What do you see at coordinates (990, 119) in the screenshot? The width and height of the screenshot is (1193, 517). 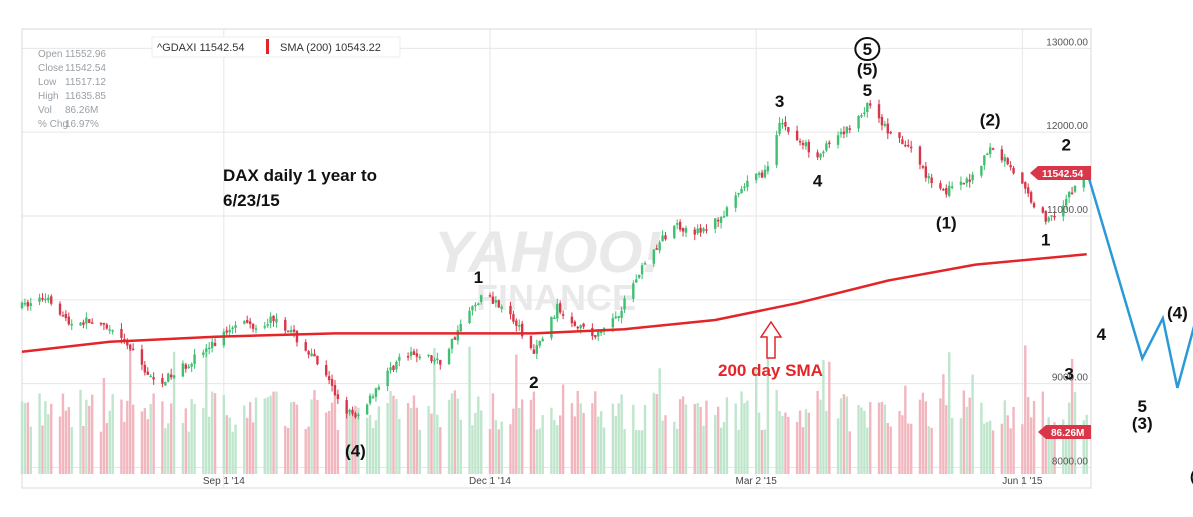 I see `wave-label: (2)` at bounding box center [990, 119].